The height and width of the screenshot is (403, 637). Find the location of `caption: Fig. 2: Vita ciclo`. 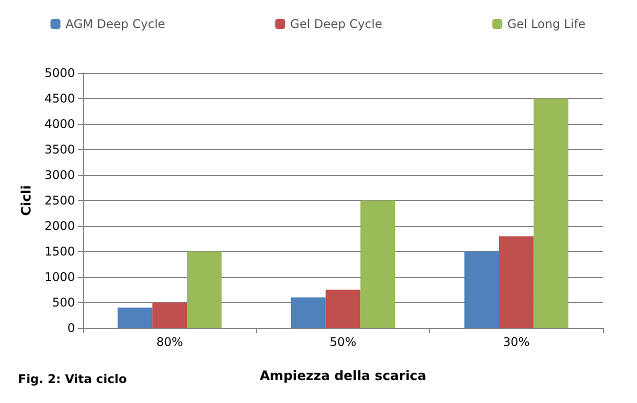

caption: Fig. 2: Vita ciclo is located at coordinates (72, 379).